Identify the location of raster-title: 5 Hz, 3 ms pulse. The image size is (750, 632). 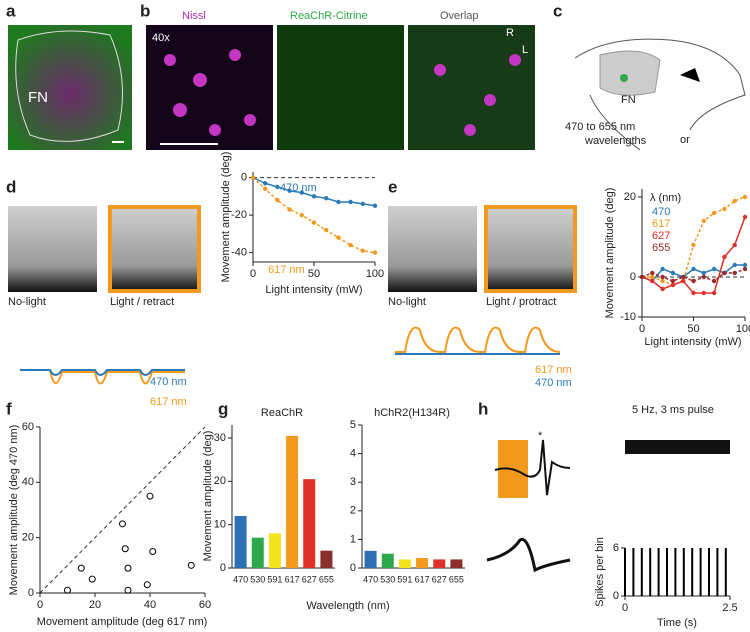
(673, 410).